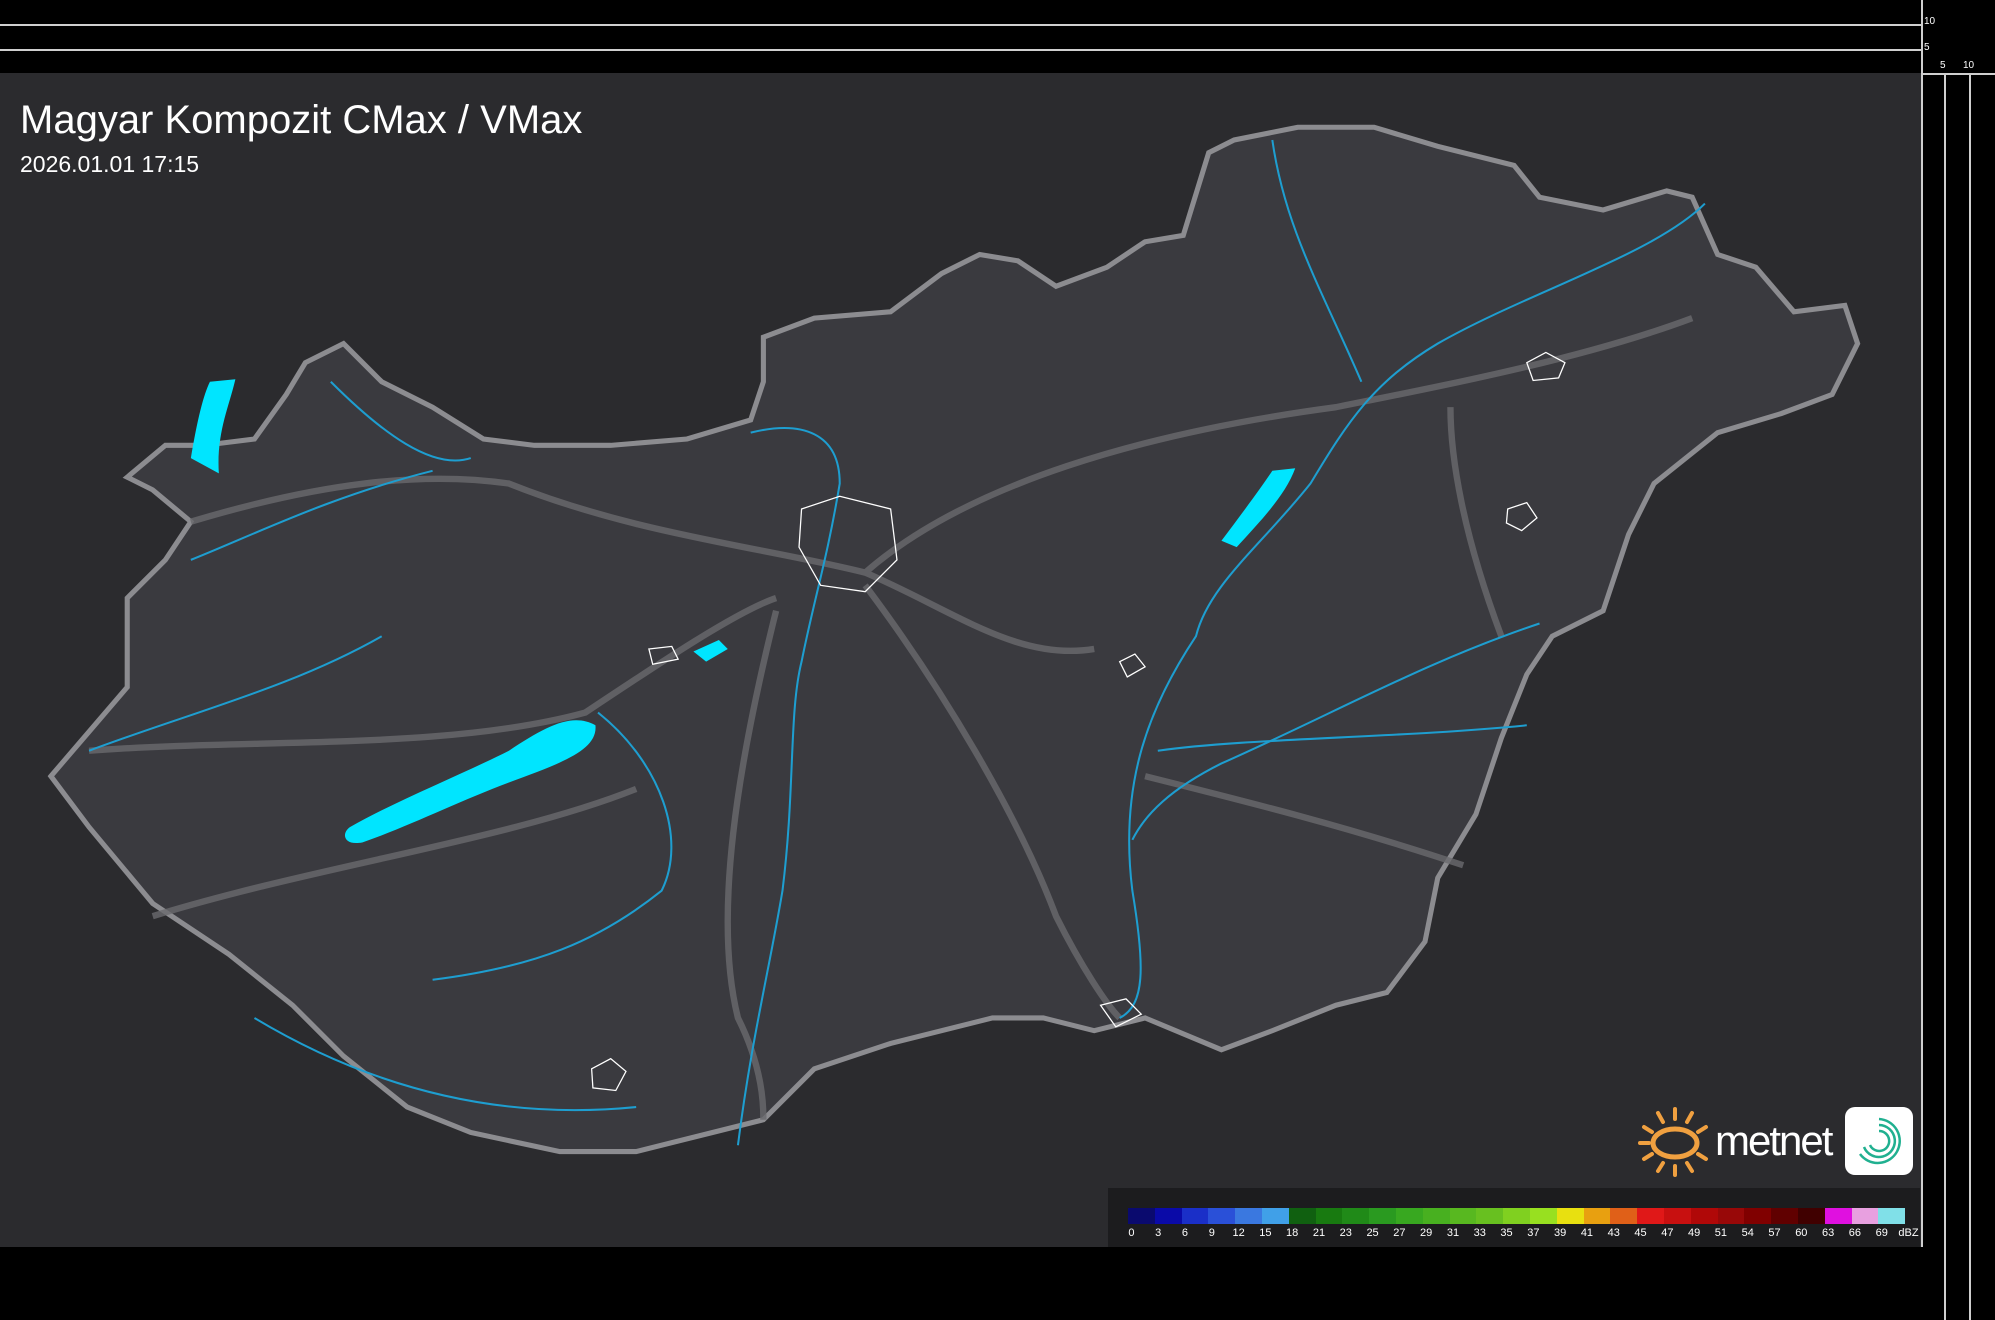 The image size is (1995, 1320). I want to click on legend-tick: 9, so click(1211, 1233).